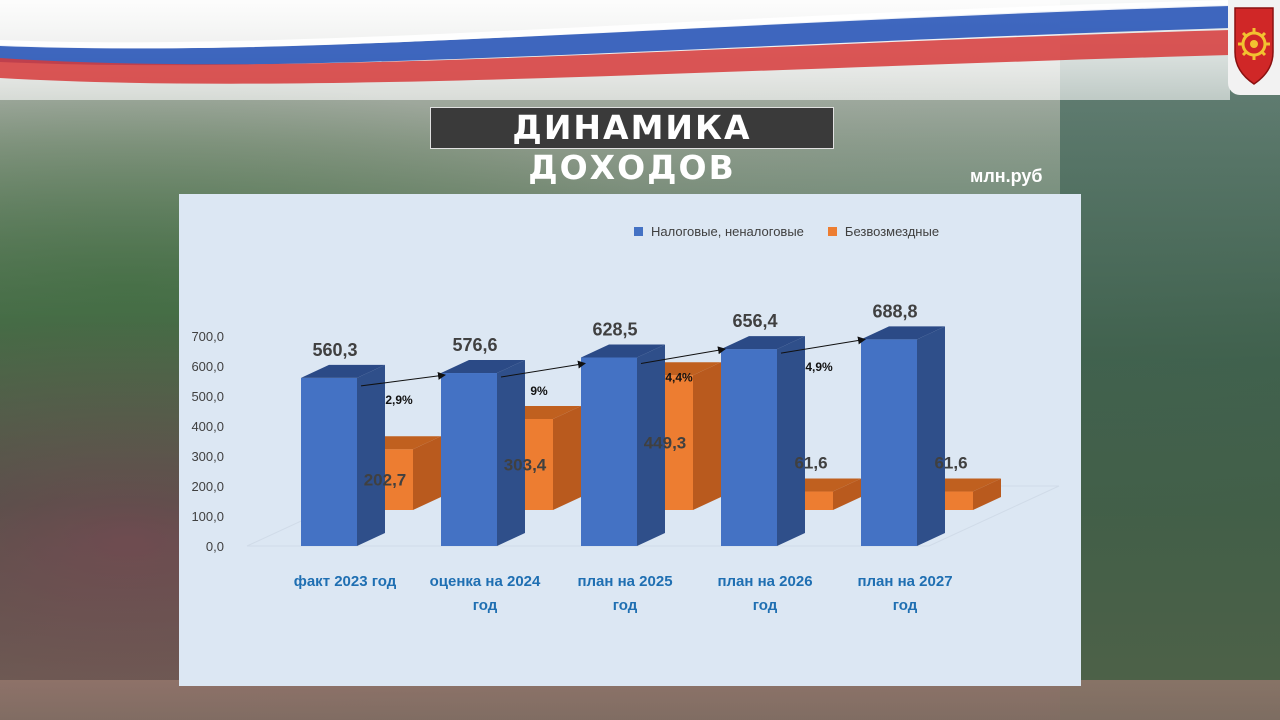  What do you see at coordinates (894, 311) in the screenshot?
I see `data-label-tax: 688,8` at bounding box center [894, 311].